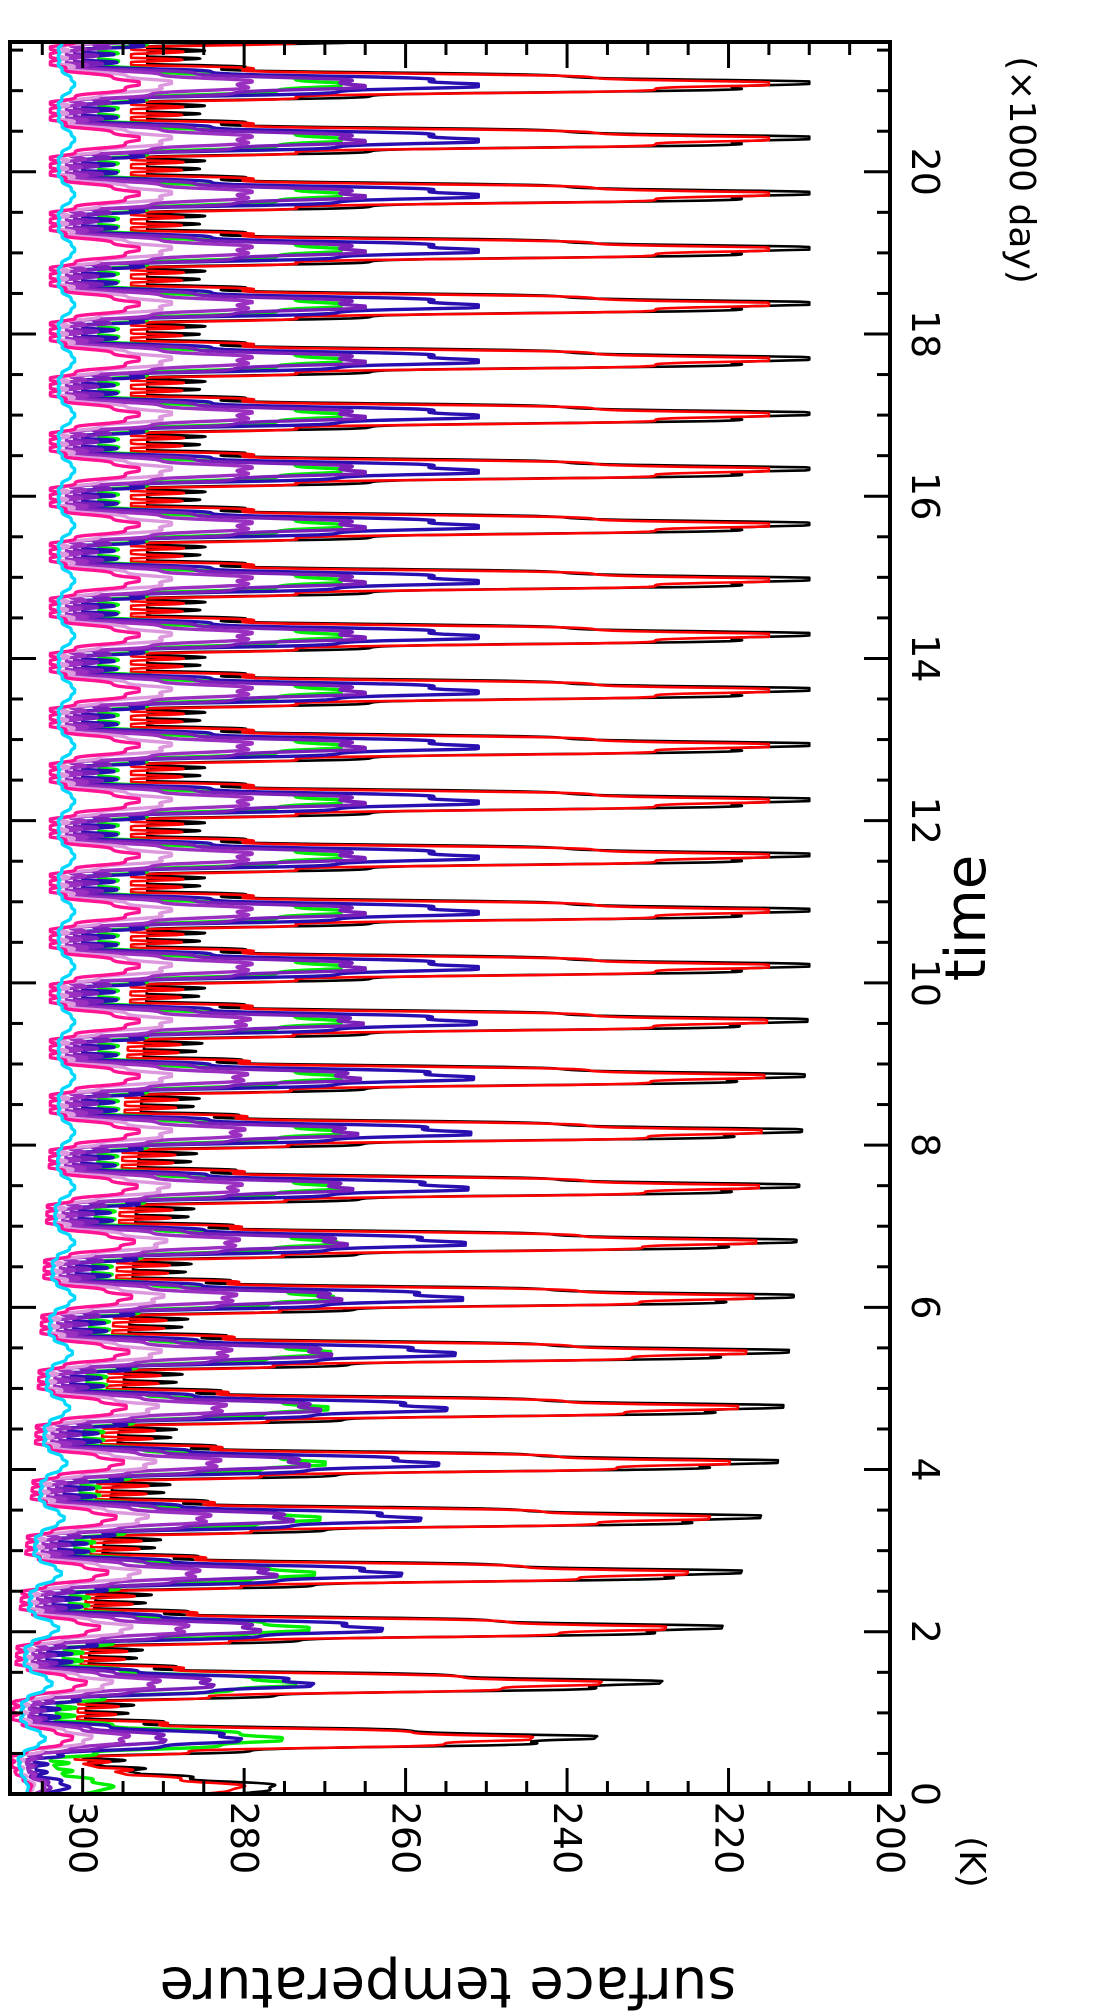 The image size is (1097, 2016). I want to click on x-tick-label: 6, so click(925, 1307).